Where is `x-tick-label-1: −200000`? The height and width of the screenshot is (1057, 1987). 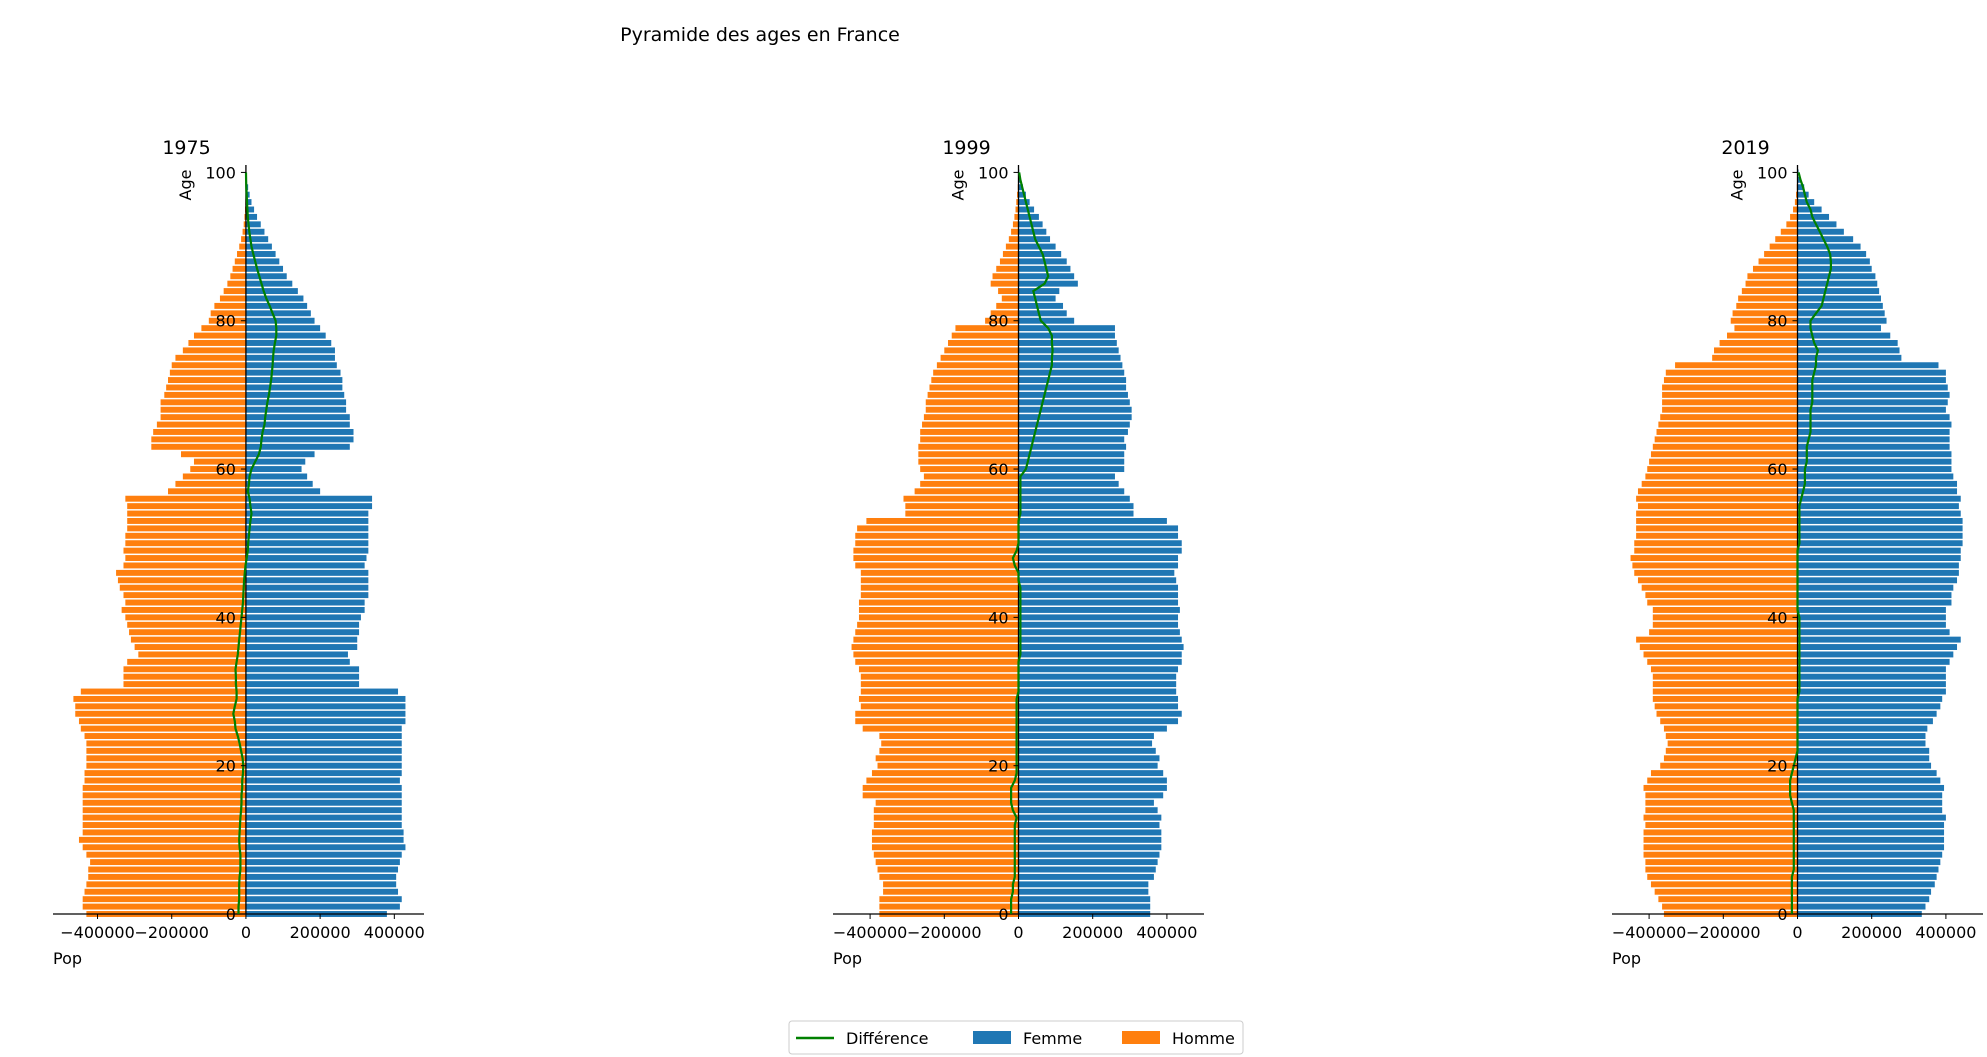
x-tick-label-1: −200000 is located at coordinates (171, 932).